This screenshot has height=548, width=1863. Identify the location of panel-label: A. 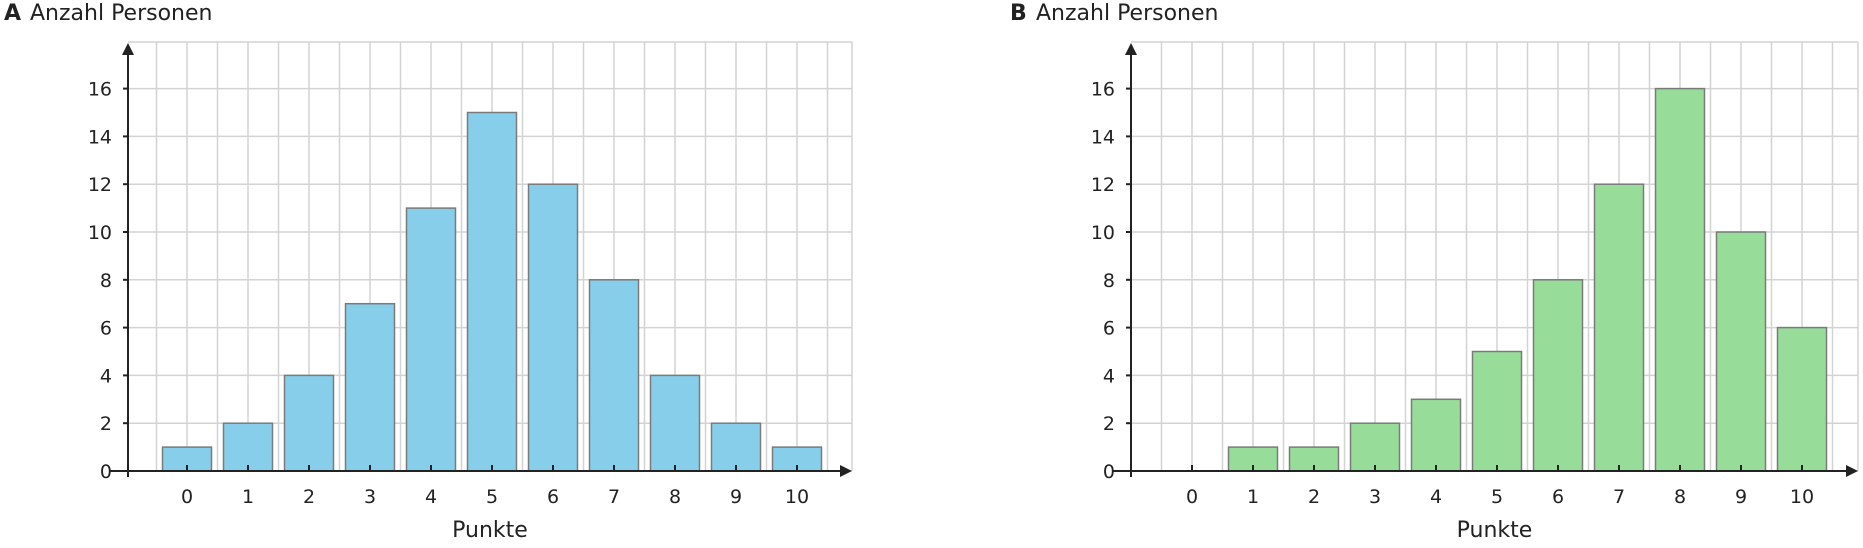
(12, 13).